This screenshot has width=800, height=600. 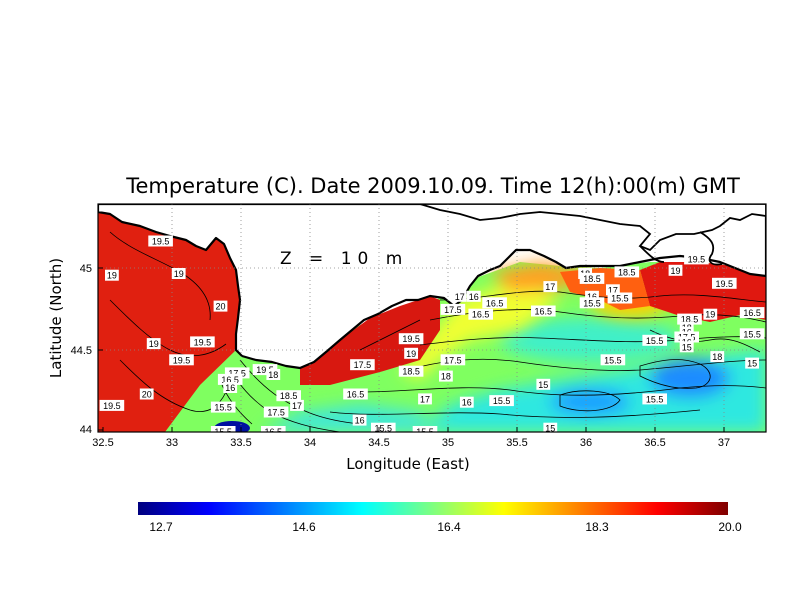 What do you see at coordinates (172, 443) in the screenshot?
I see `x-tick-label: 33` at bounding box center [172, 443].